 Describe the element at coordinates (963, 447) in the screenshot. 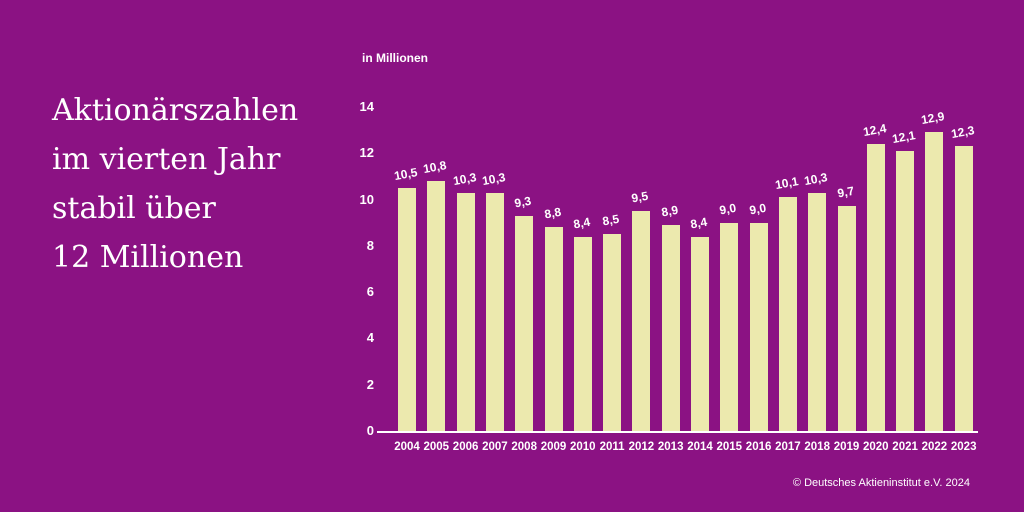

I see `x-axis-tick-label-2023: 2023` at that location.